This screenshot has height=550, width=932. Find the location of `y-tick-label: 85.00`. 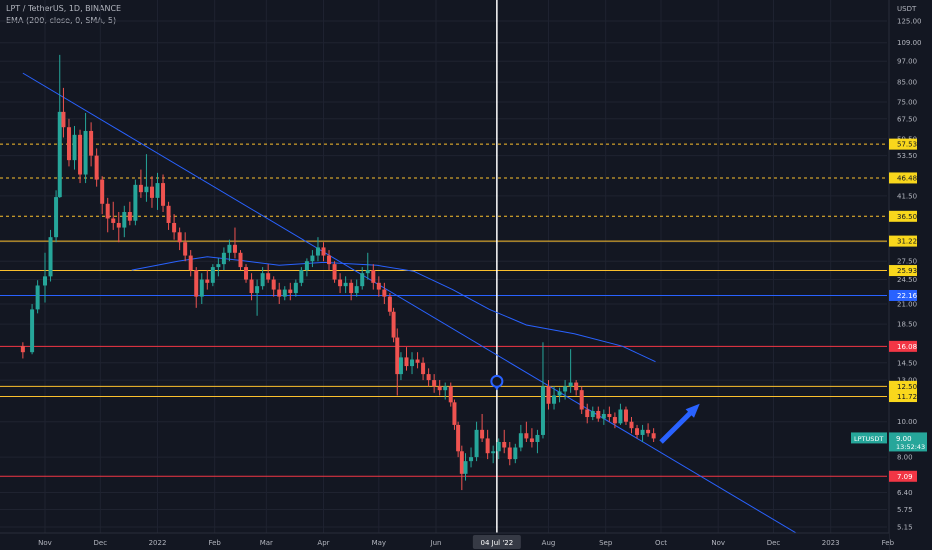

y-tick-label: 85.00 is located at coordinates (907, 83).